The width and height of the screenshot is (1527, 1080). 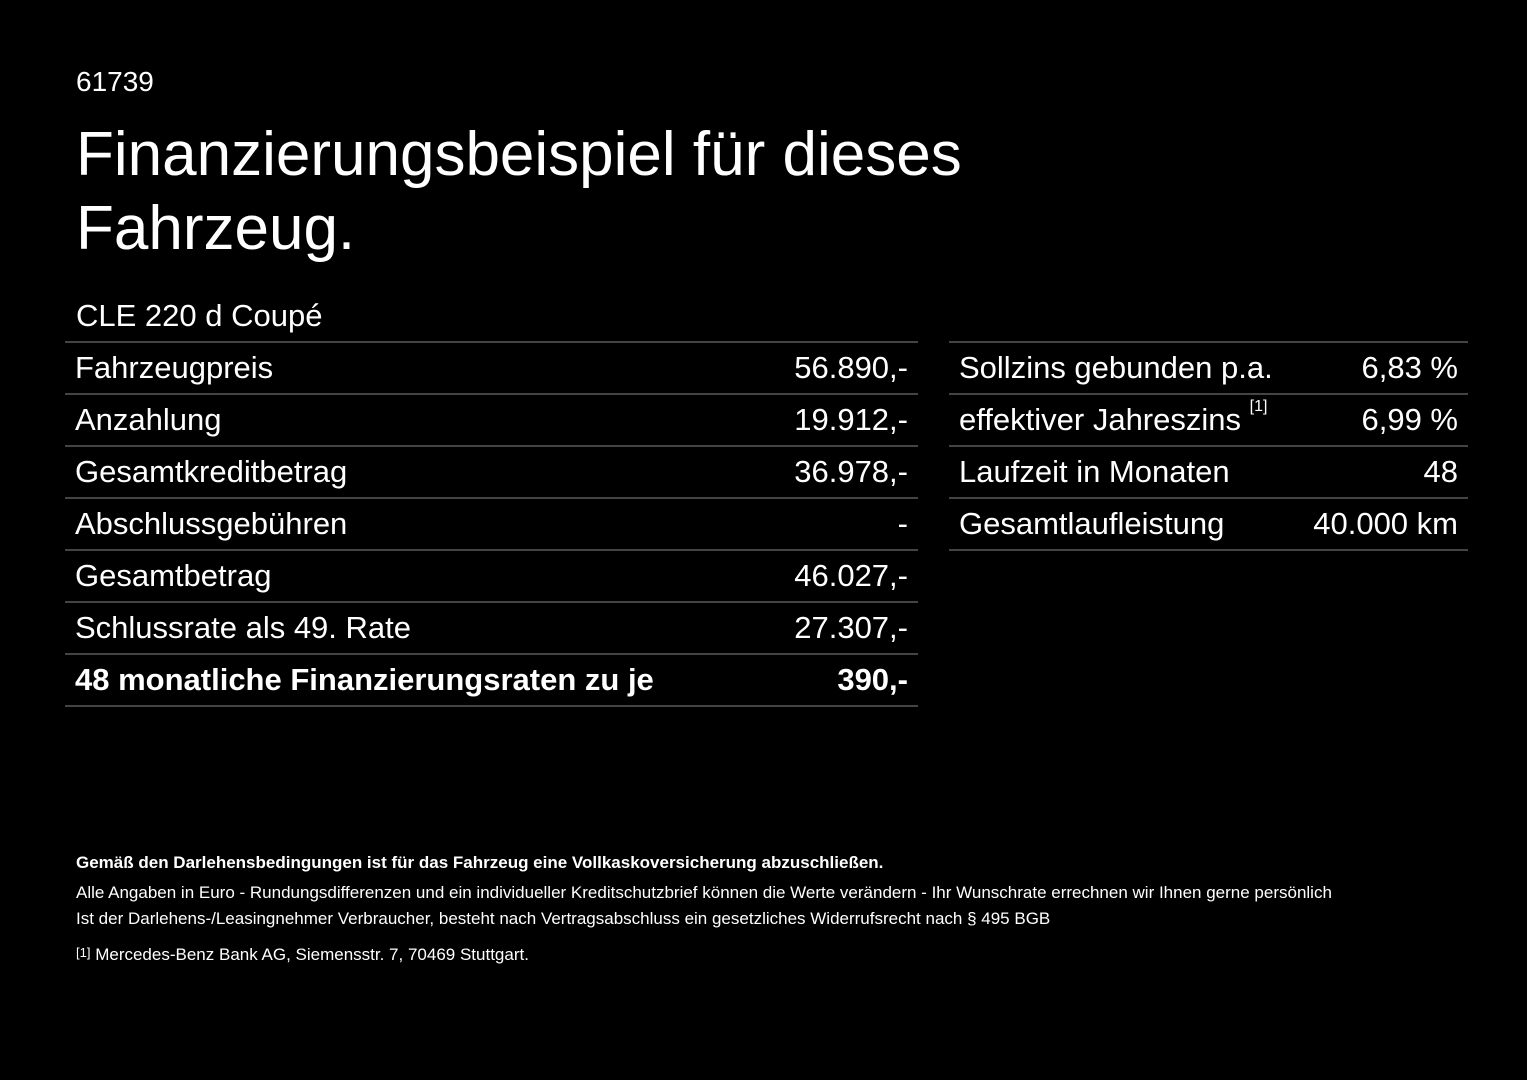 What do you see at coordinates (414, 576) in the screenshot?
I see `label: Gesamtbetrag` at bounding box center [414, 576].